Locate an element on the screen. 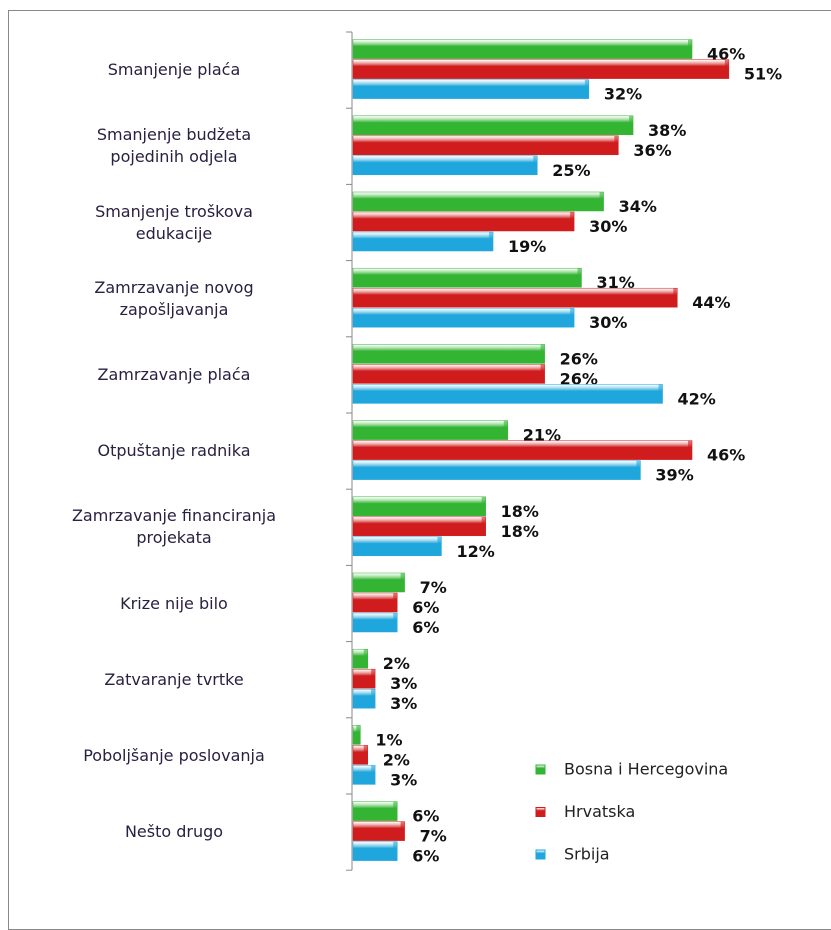 This screenshot has width=831, height=930. value-label: 25% is located at coordinates (571, 170).